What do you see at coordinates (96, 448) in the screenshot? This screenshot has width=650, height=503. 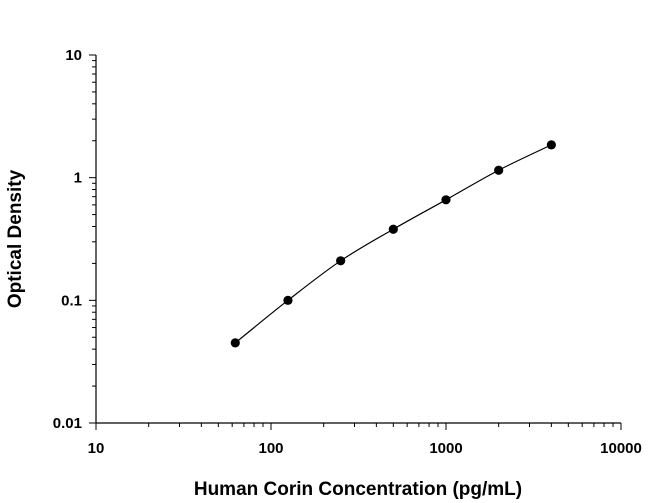 I see `x-tick-label: 10` at bounding box center [96, 448].